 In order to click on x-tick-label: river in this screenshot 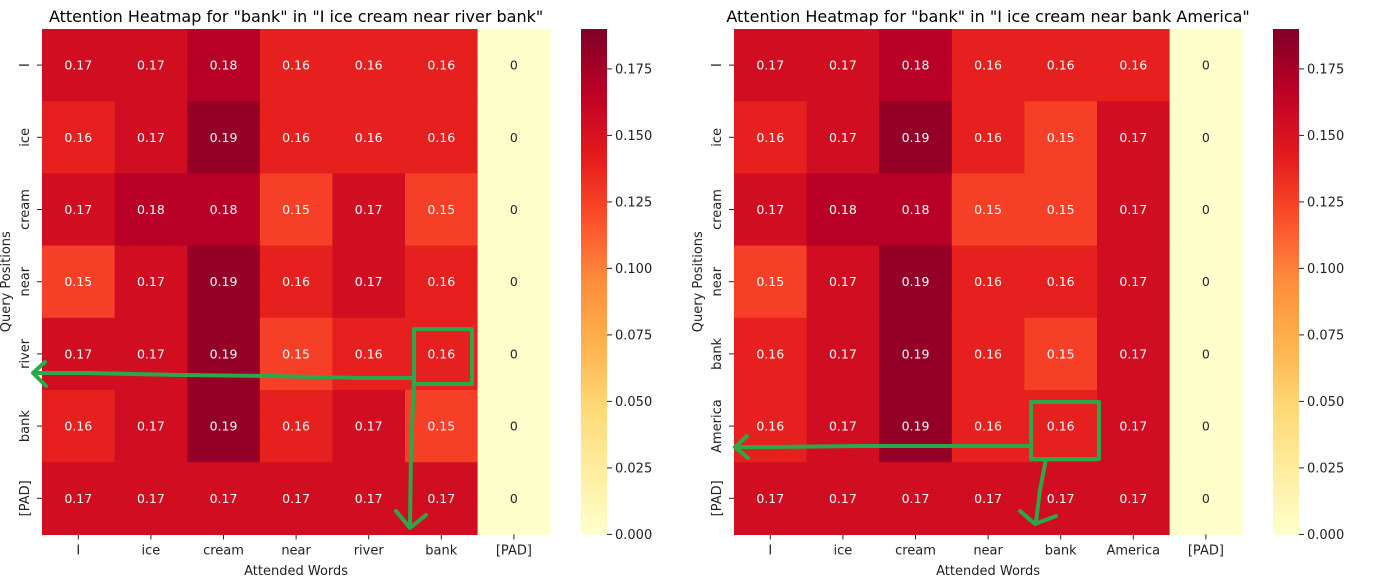, I will do `click(369, 550)`.